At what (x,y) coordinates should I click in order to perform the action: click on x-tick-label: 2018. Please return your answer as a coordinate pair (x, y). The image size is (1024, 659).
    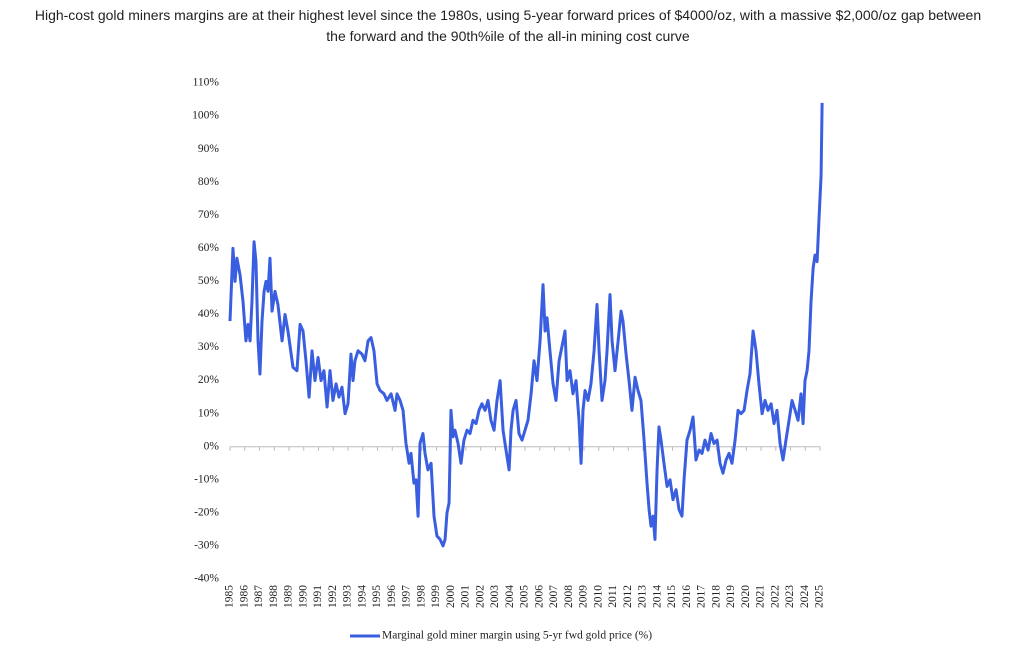
    Looking at the image, I should click on (716, 596).